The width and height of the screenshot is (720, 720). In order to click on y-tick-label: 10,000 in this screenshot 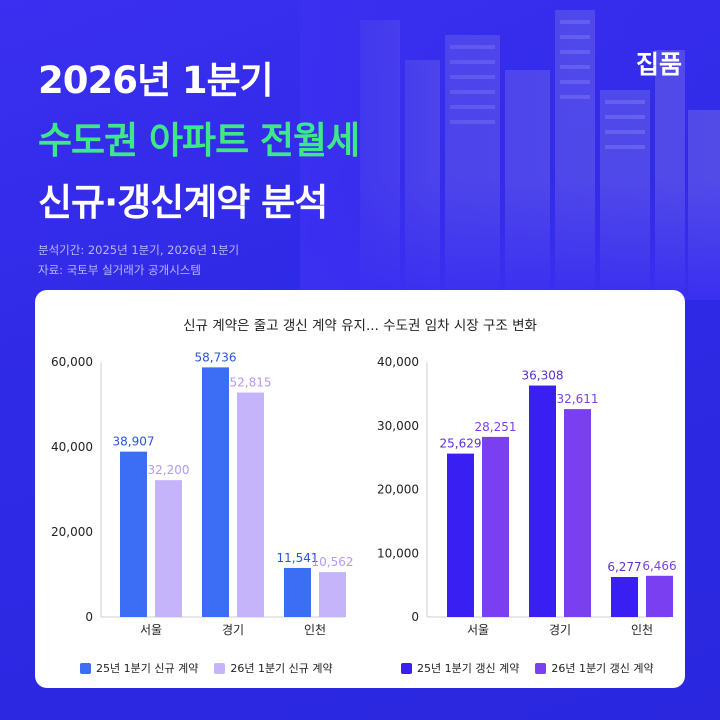, I will do `click(398, 553)`.